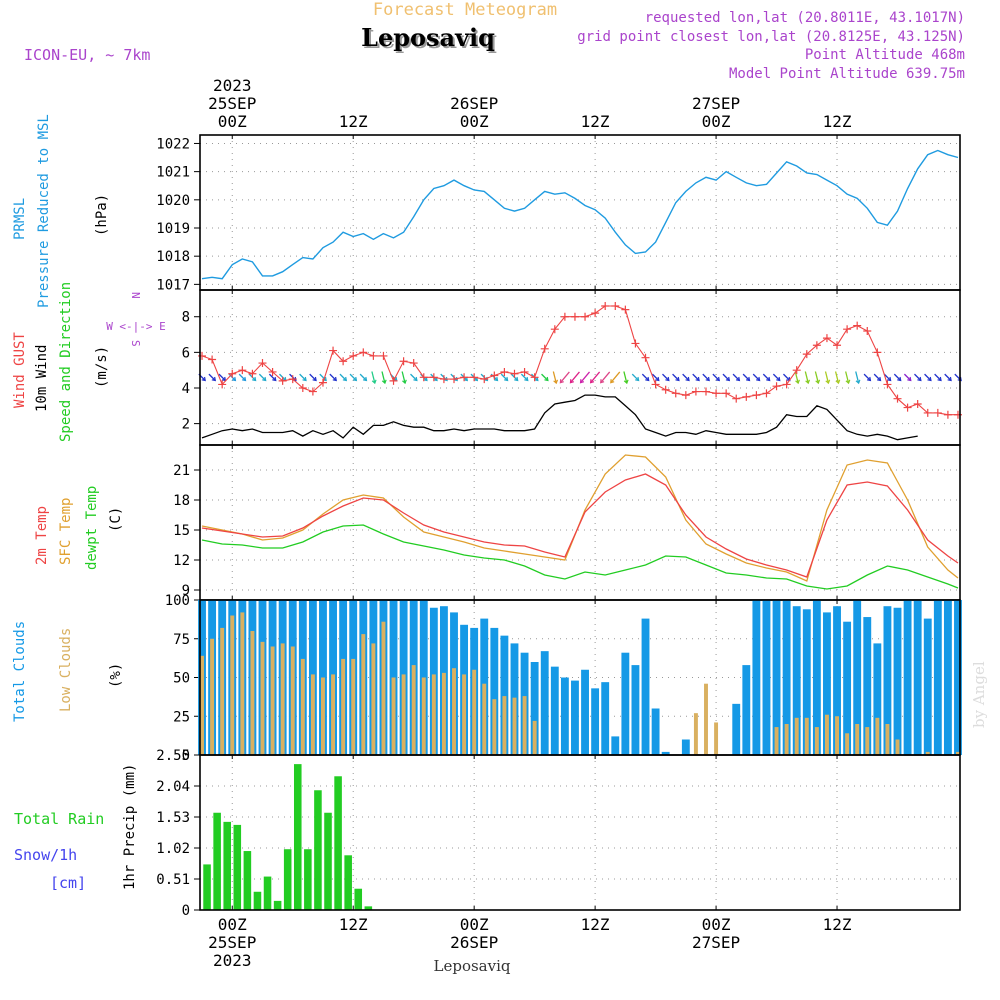 This screenshot has height=1000, width=1000. Describe the element at coordinates (430, 39) in the screenshot. I see `station-title-shadow: Leposaviq` at that location.